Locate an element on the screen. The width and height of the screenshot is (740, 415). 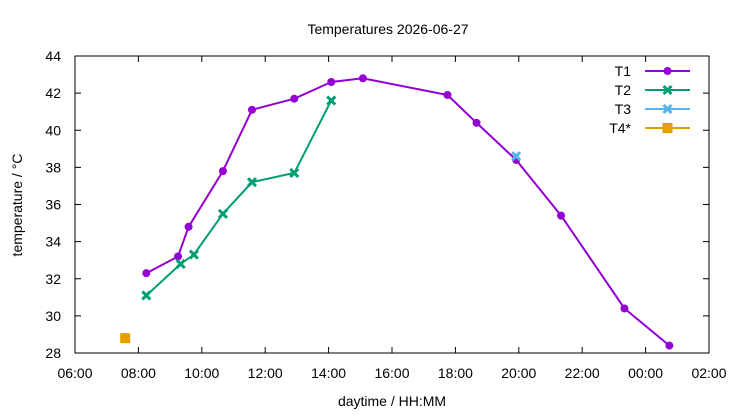
y-tick-label: 42 is located at coordinates (53, 93).